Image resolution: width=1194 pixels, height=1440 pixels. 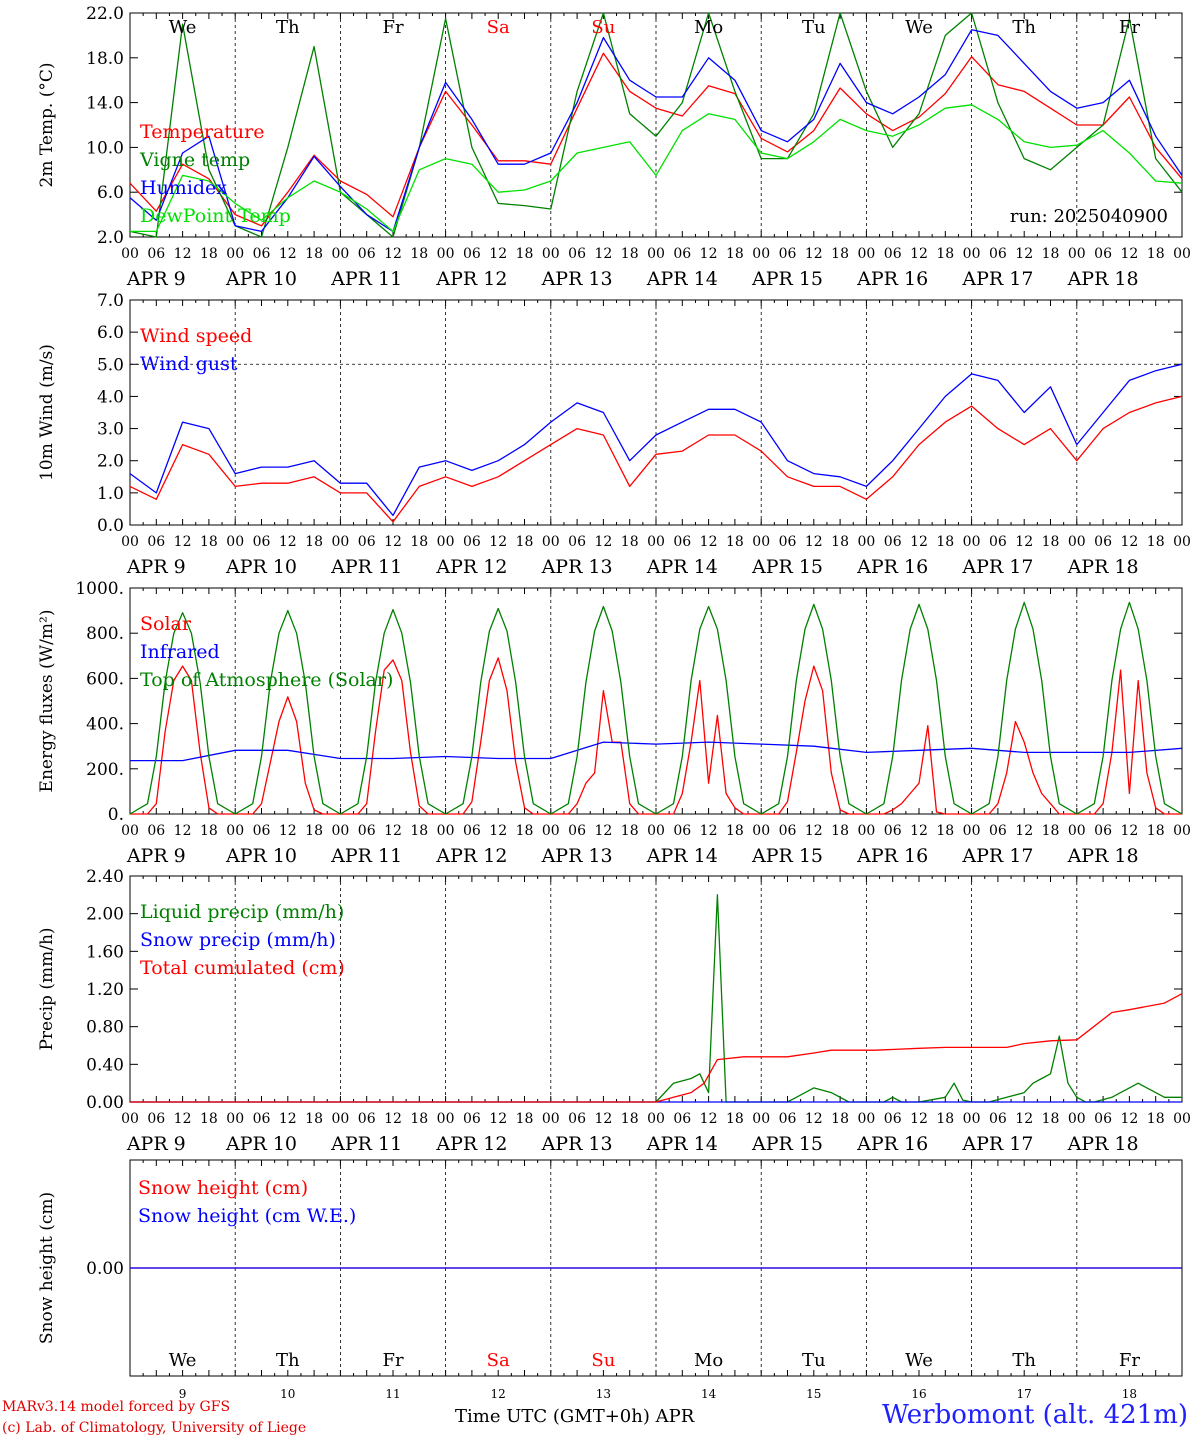 I want to click on day-of-week-label: We, so click(x=183, y=27).